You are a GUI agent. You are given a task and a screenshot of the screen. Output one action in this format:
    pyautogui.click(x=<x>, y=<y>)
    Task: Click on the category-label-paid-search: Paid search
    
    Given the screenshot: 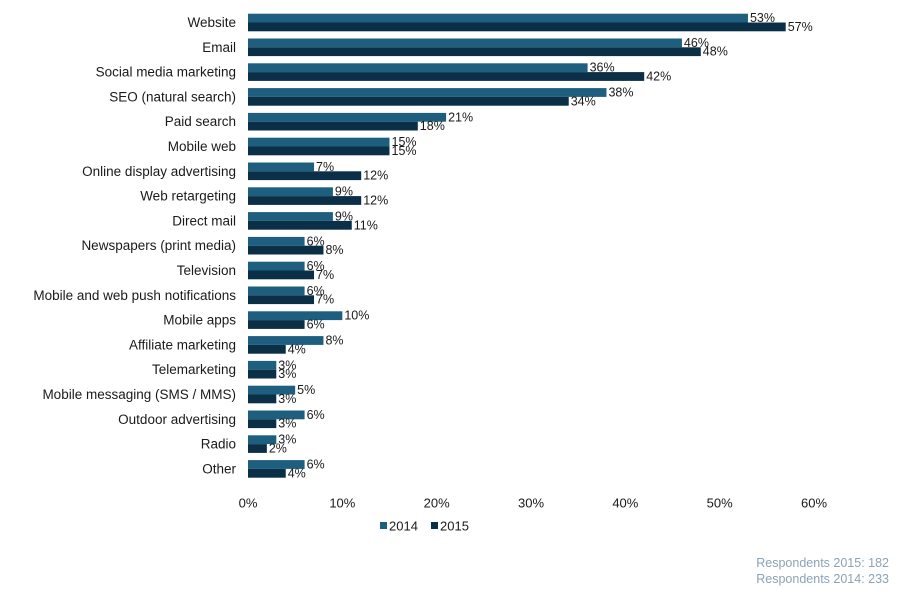 What is the action you would take?
    pyautogui.click(x=200, y=121)
    